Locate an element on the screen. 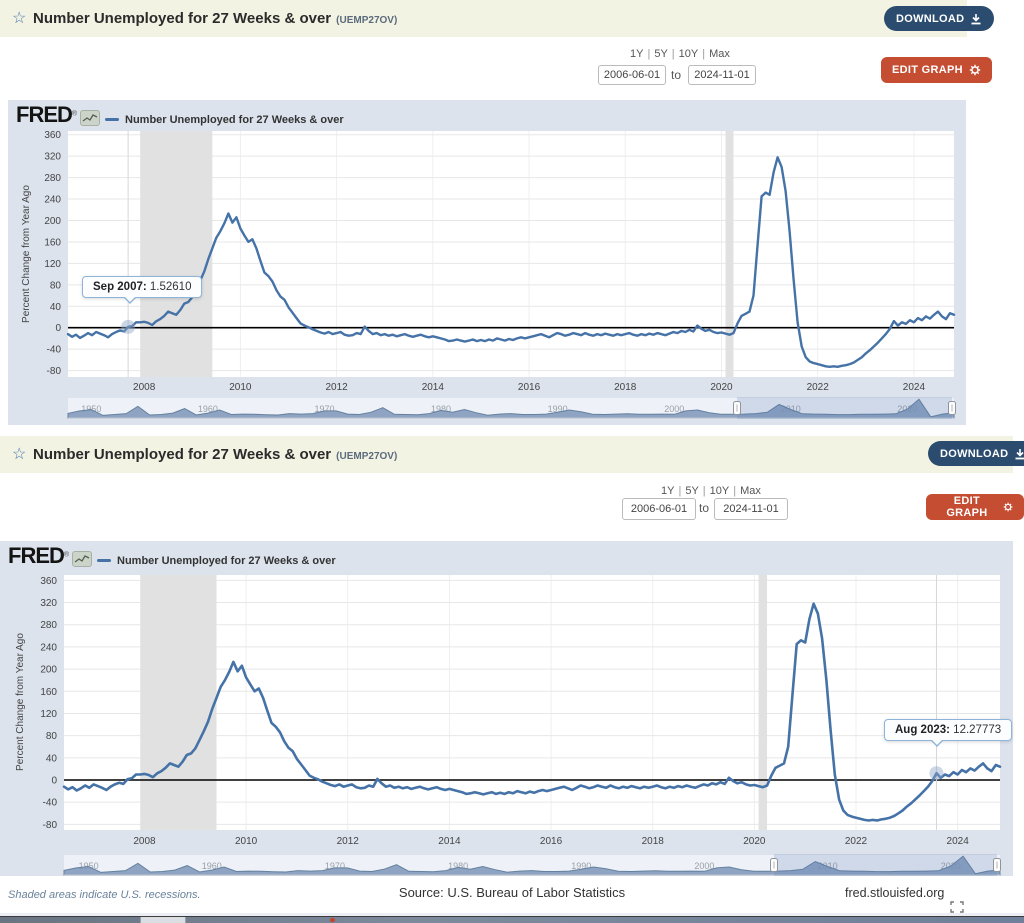 This screenshot has height=923, width=1024. fred-logo: FRED® is located at coordinates (58, 115).